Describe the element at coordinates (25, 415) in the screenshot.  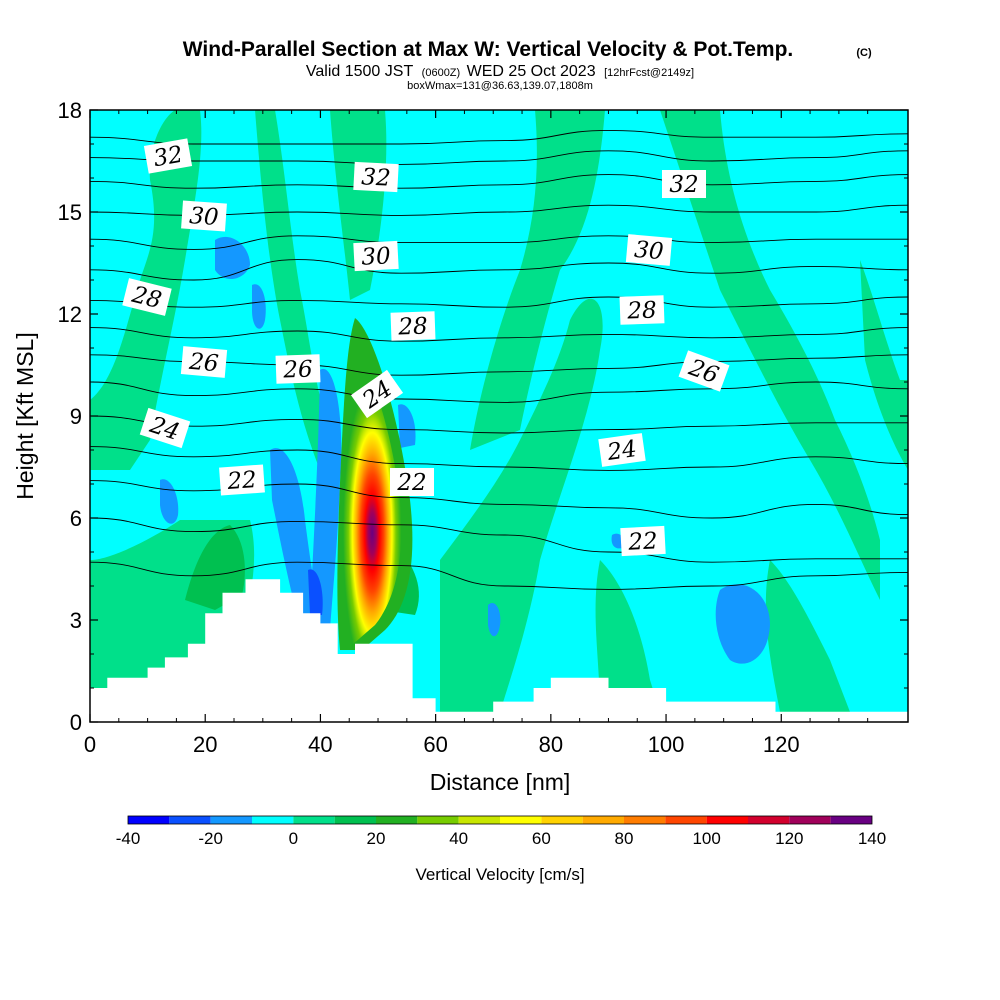
I see `y-axis-label: Height [Kft MSL]` at that location.